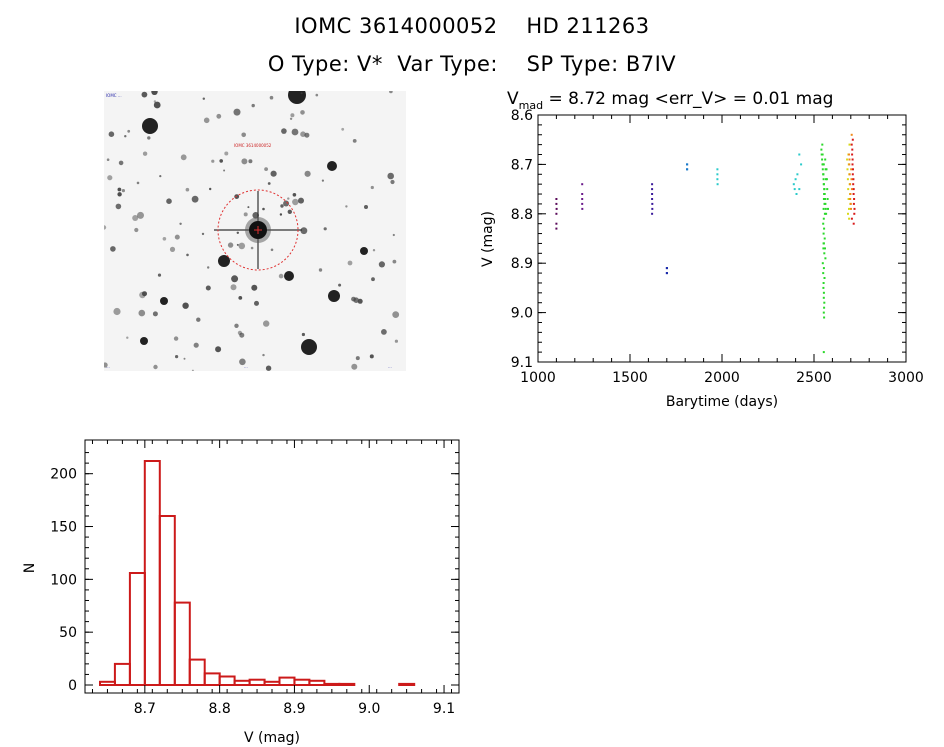  Describe the element at coordinates (472, 64) in the screenshot. I see `header-title-types: O Type: V* Var Type: SP Type: B7IV` at that location.